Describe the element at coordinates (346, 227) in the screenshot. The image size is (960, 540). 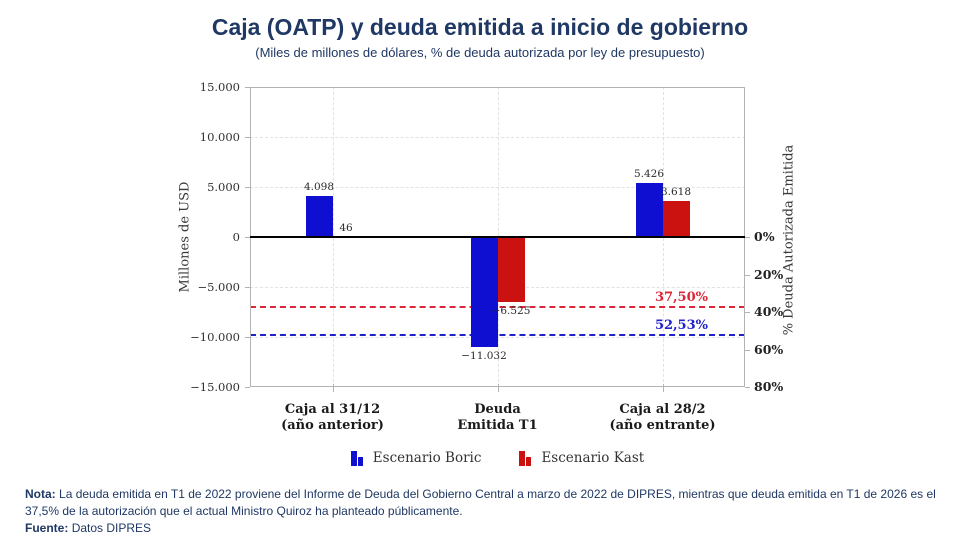
I see `bar-value-label: 46` at that location.